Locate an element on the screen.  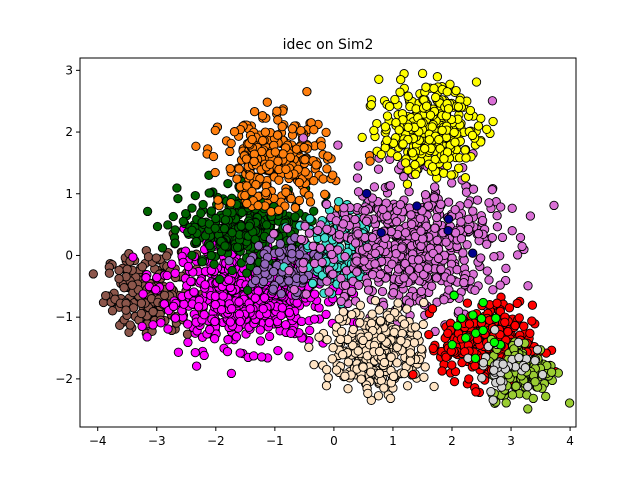
x-tick-label: 0 is located at coordinates (334, 441).